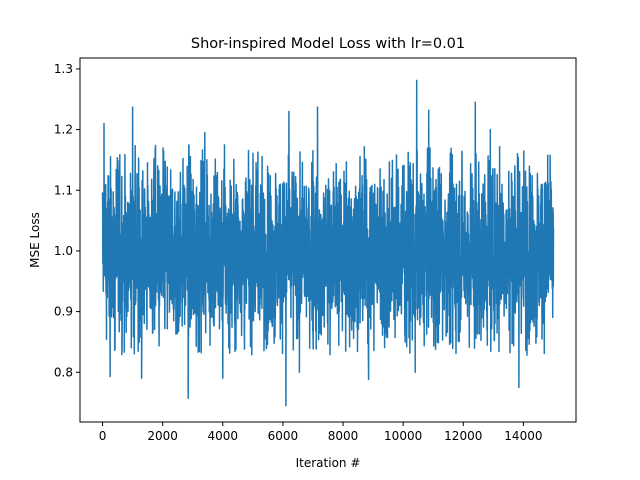 Image resolution: width=640 pixels, height=480 pixels. Describe the element at coordinates (283, 436) in the screenshot. I see `x-tick-label: 6000` at that location.